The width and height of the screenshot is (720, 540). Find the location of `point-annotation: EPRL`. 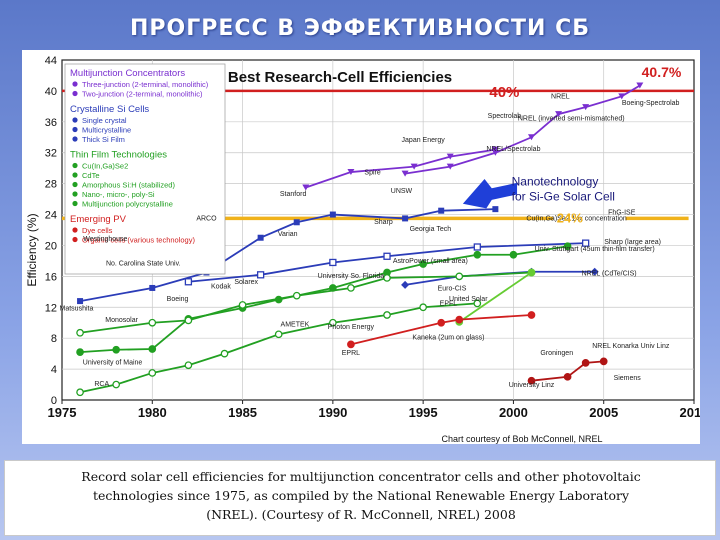

point-annotation: EPRL is located at coordinates (351, 353).